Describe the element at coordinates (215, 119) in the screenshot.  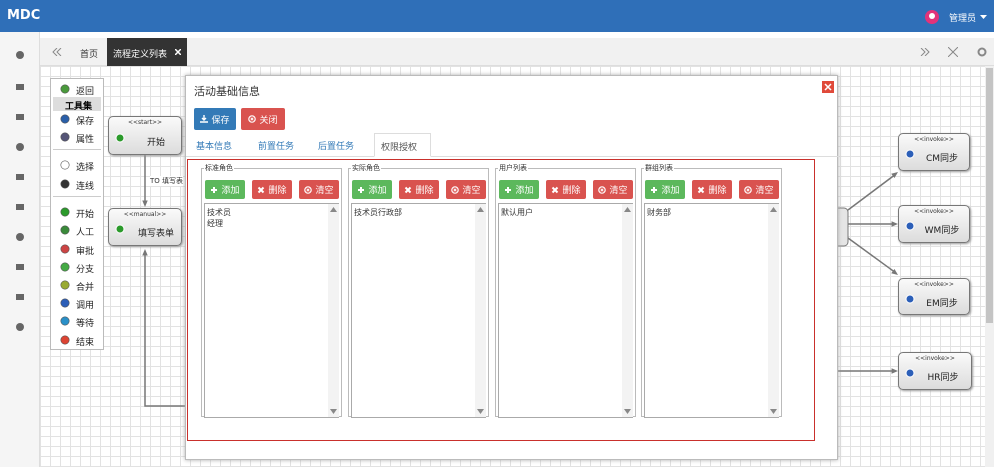
I see `button: 保存` at that location.